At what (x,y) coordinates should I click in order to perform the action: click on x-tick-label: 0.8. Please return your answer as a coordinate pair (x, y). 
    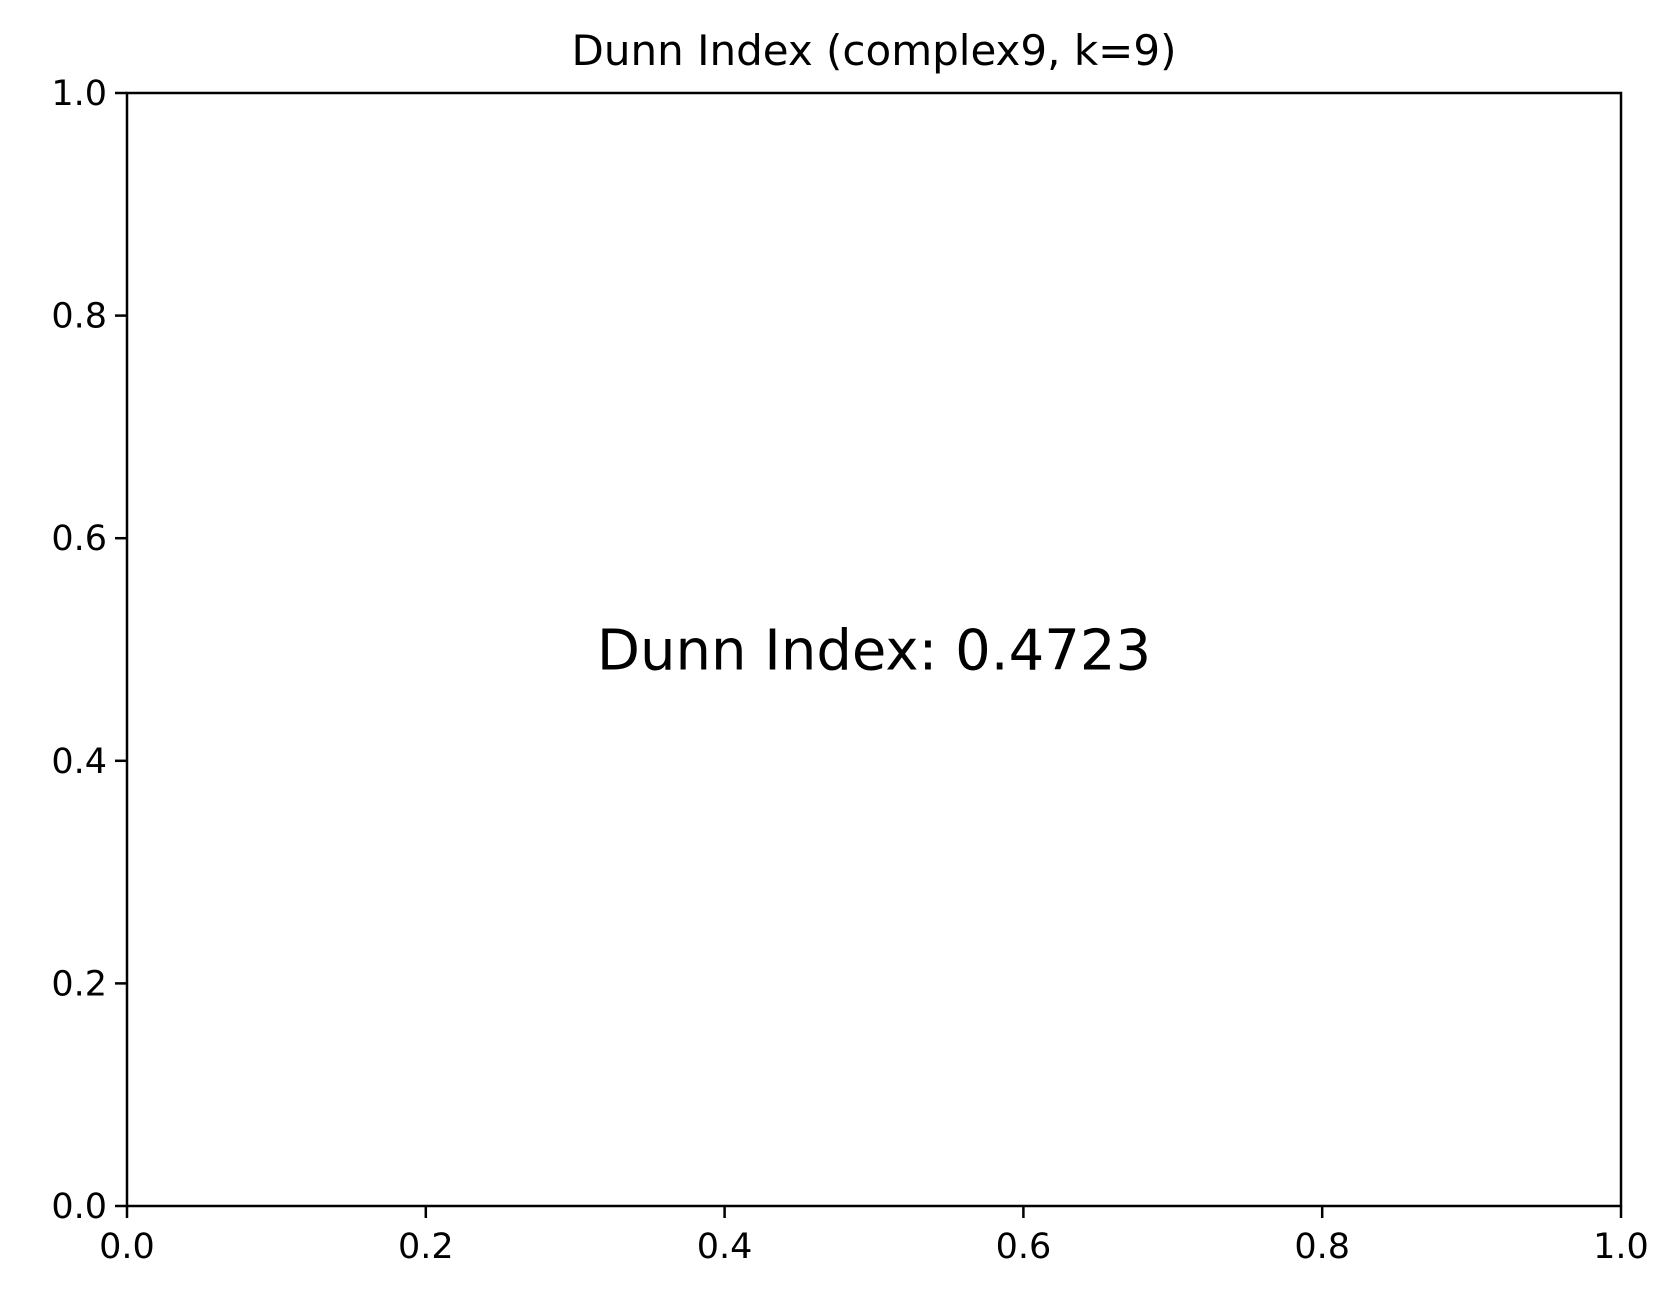
    Looking at the image, I should click on (1322, 1247).